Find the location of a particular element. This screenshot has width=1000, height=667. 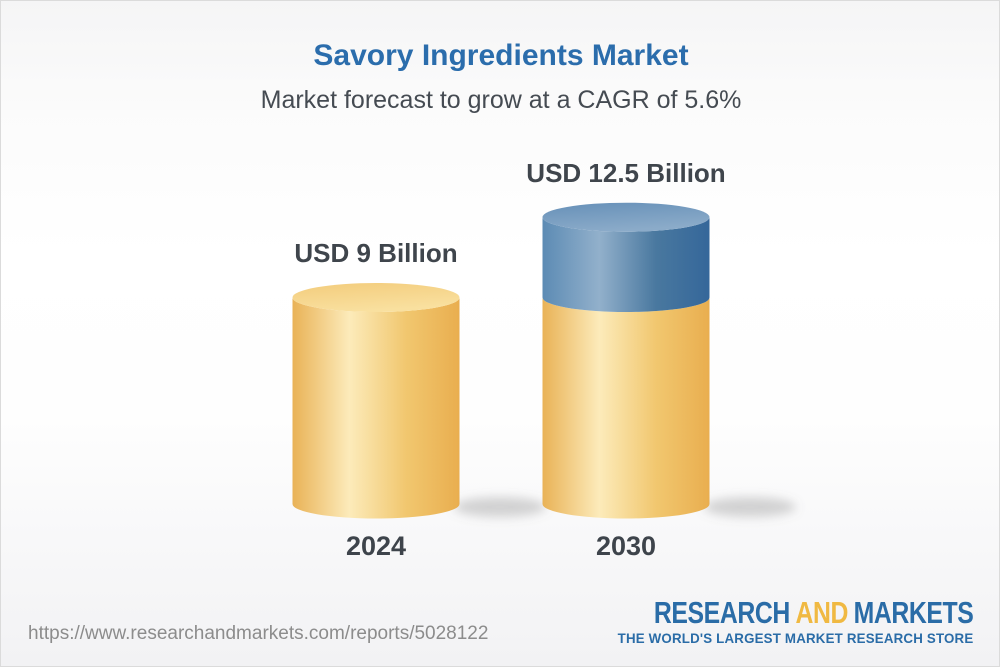

year-label-2024: 2024 is located at coordinates (376, 546).